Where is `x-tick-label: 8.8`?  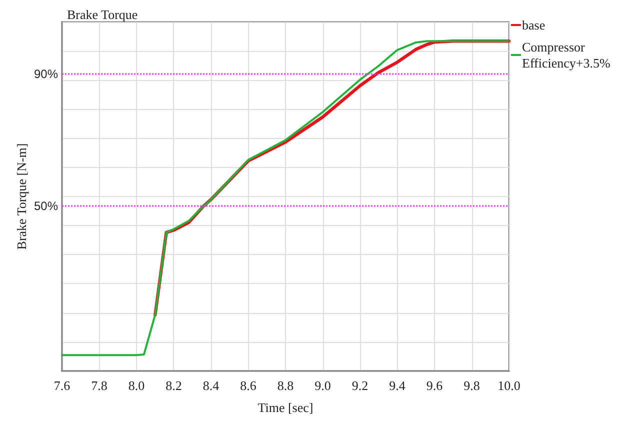
x-tick-label: 8.8 is located at coordinates (285, 385).